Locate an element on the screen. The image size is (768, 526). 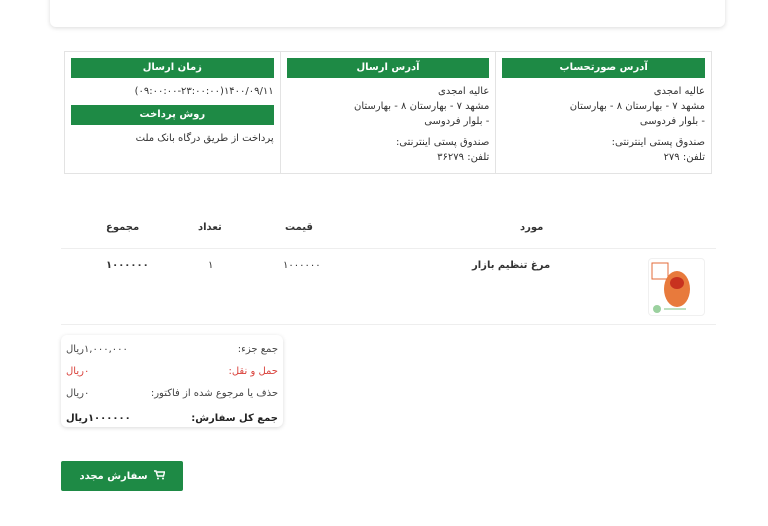
shipping-phone: تلفن: ۳۶۲۷۹ is located at coordinates (463, 157).